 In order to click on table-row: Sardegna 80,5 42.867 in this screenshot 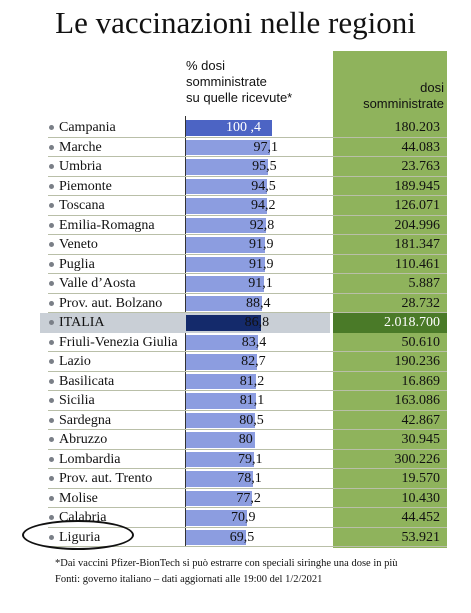, I will do `click(235, 420)`.